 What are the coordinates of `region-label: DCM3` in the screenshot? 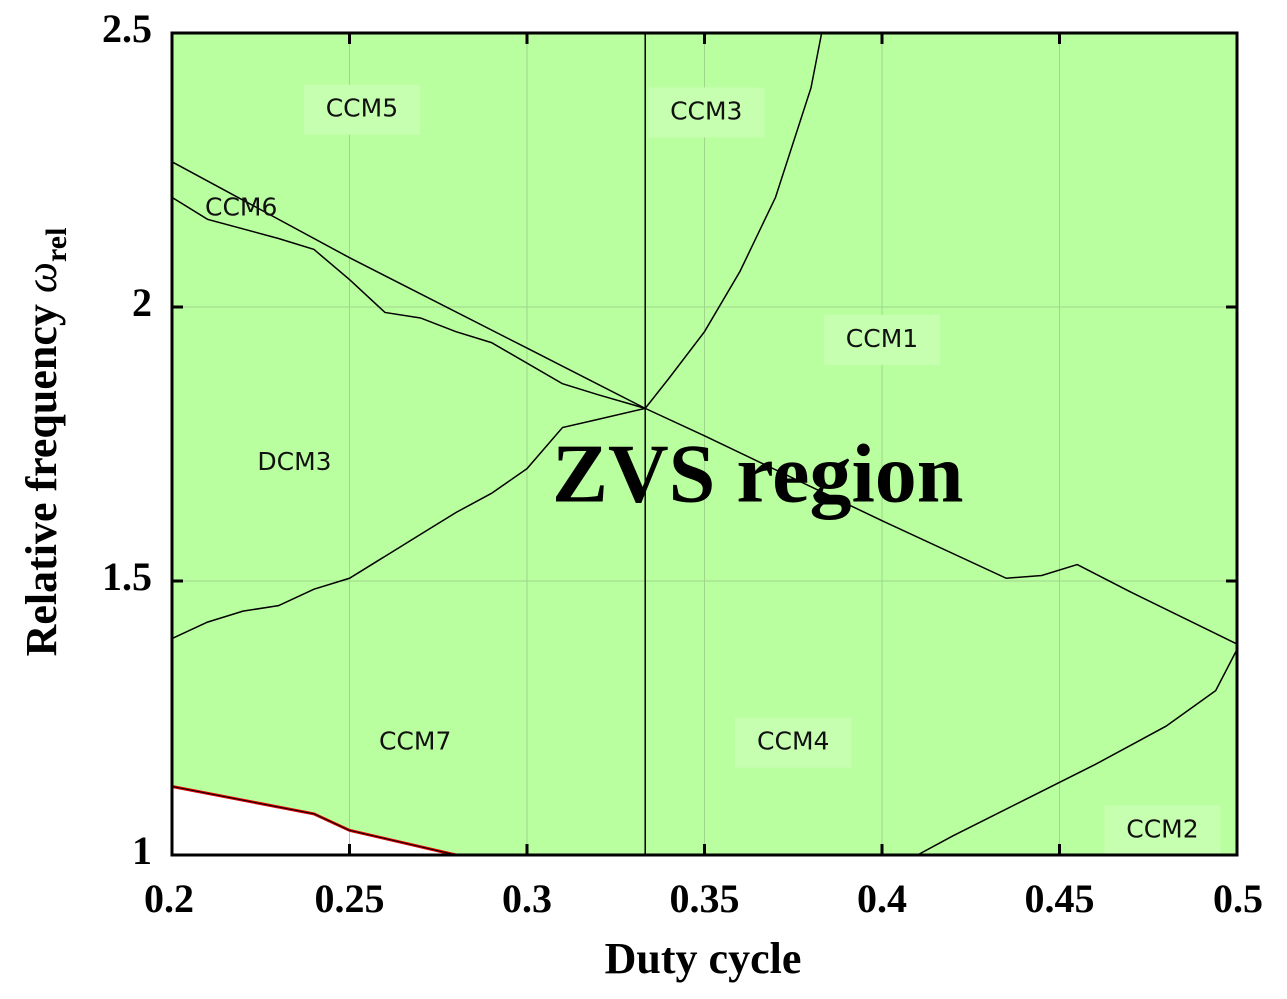 It's located at (294, 461).